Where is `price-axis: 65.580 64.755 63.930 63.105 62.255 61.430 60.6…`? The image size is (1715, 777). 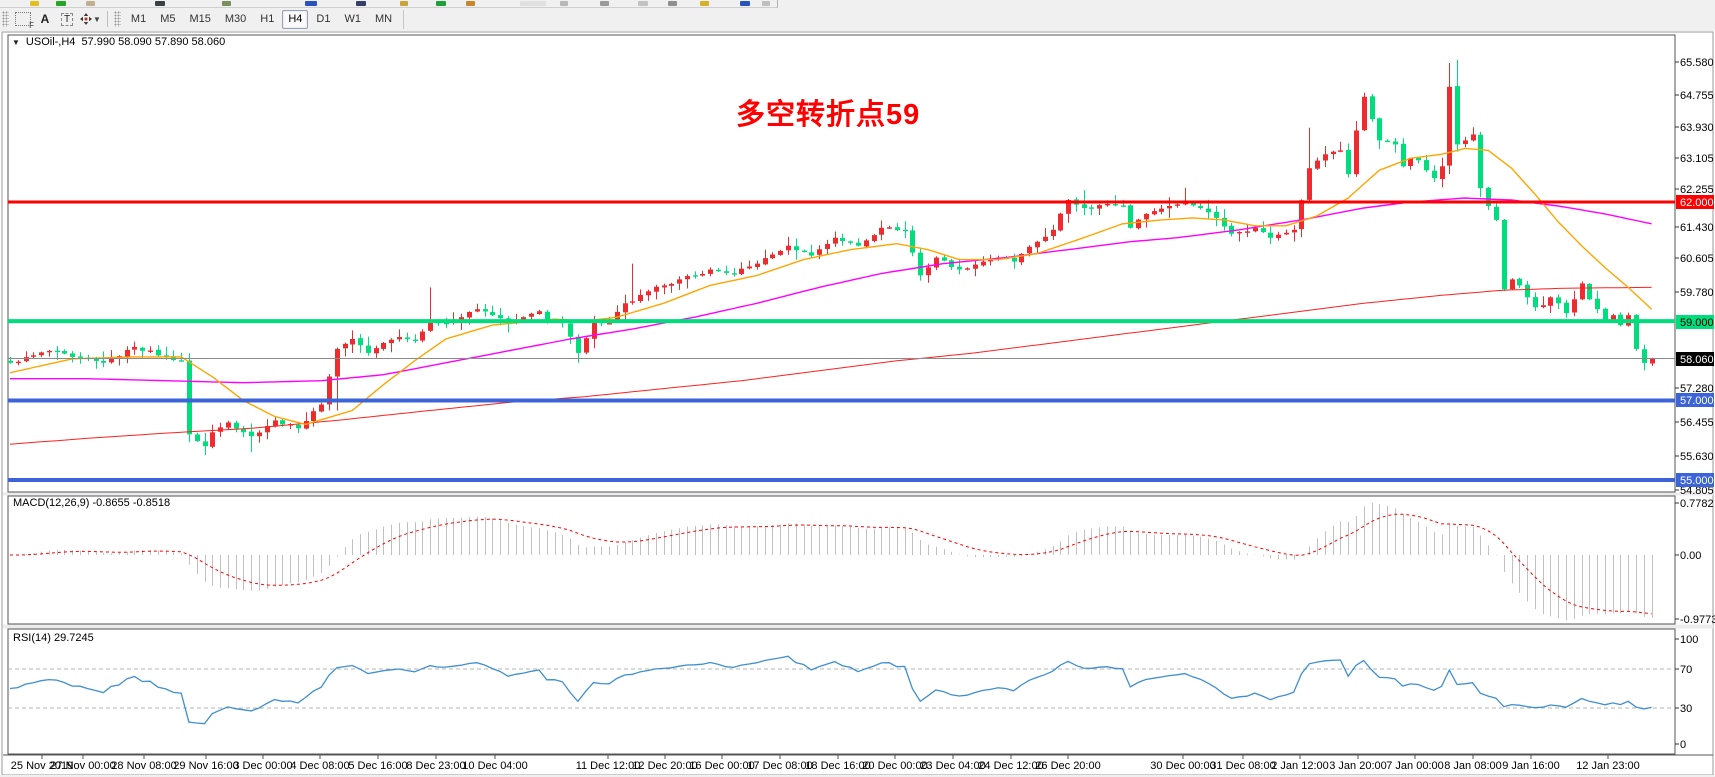
price-axis: 65.580 64.755 63.930 63.105 62.255 61.430 60.6… is located at coordinates (1695, 404).